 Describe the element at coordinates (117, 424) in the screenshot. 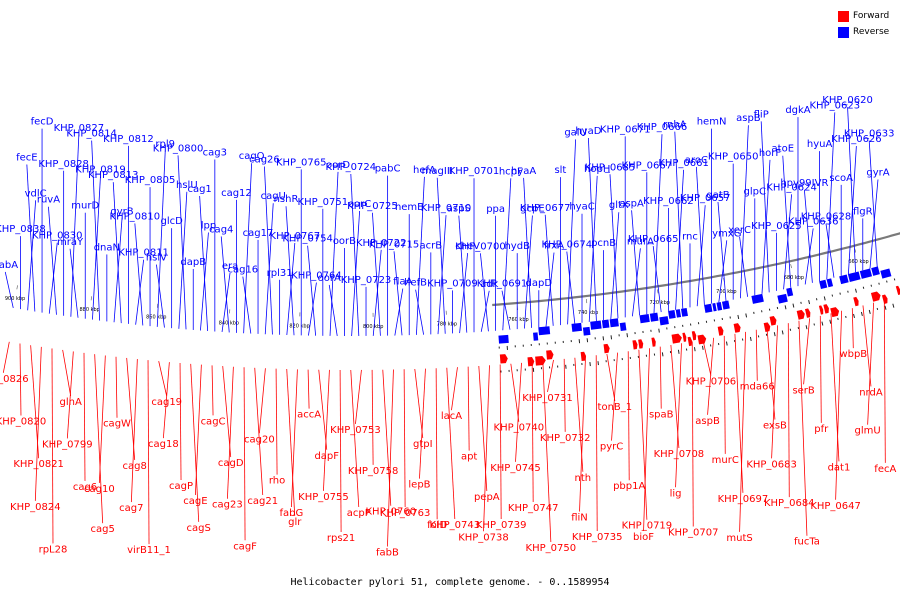

I see `forward-gene-label: cagW` at that location.